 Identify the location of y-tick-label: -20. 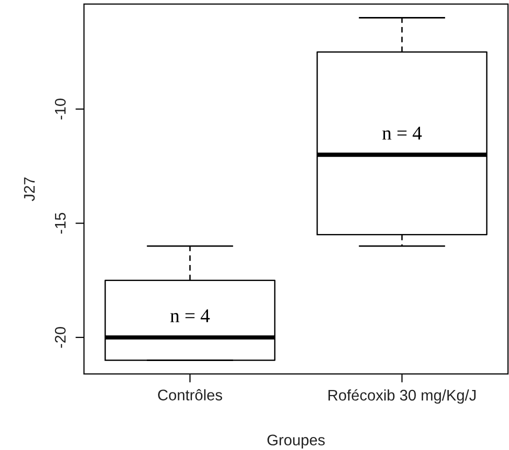
(60, 337).